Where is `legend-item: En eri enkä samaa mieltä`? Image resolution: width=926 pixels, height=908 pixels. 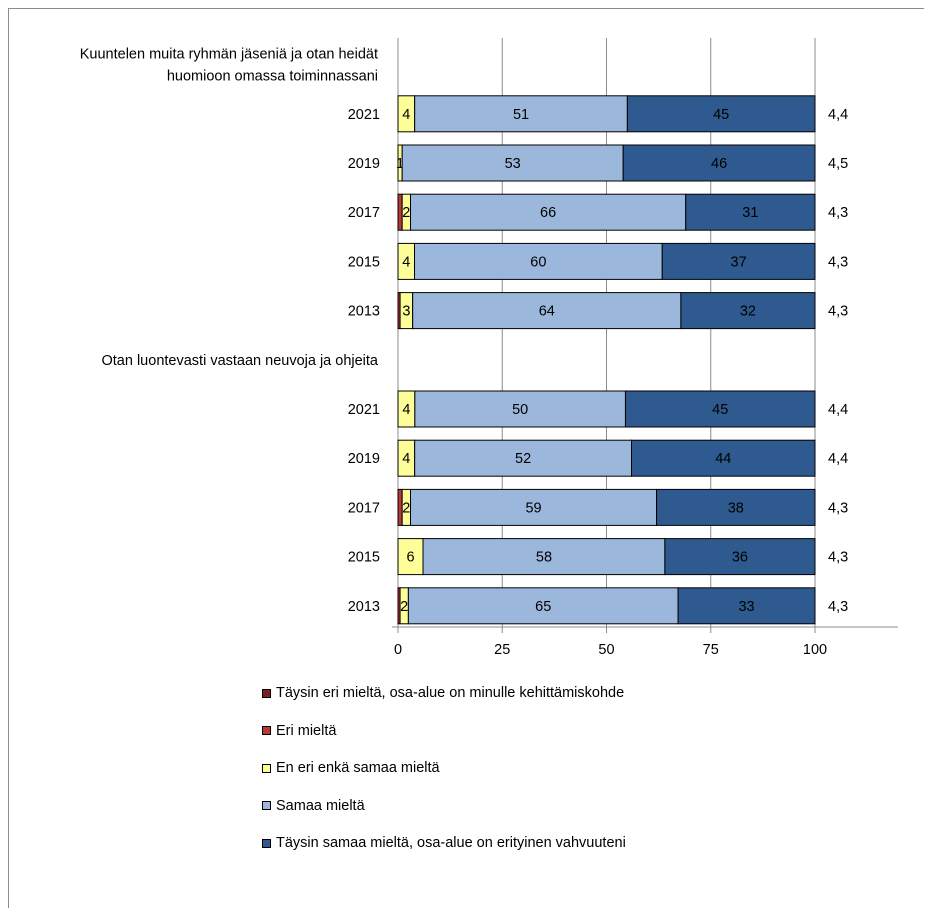 legend-item: En eri enkä samaa mieltä is located at coordinates (351, 768).